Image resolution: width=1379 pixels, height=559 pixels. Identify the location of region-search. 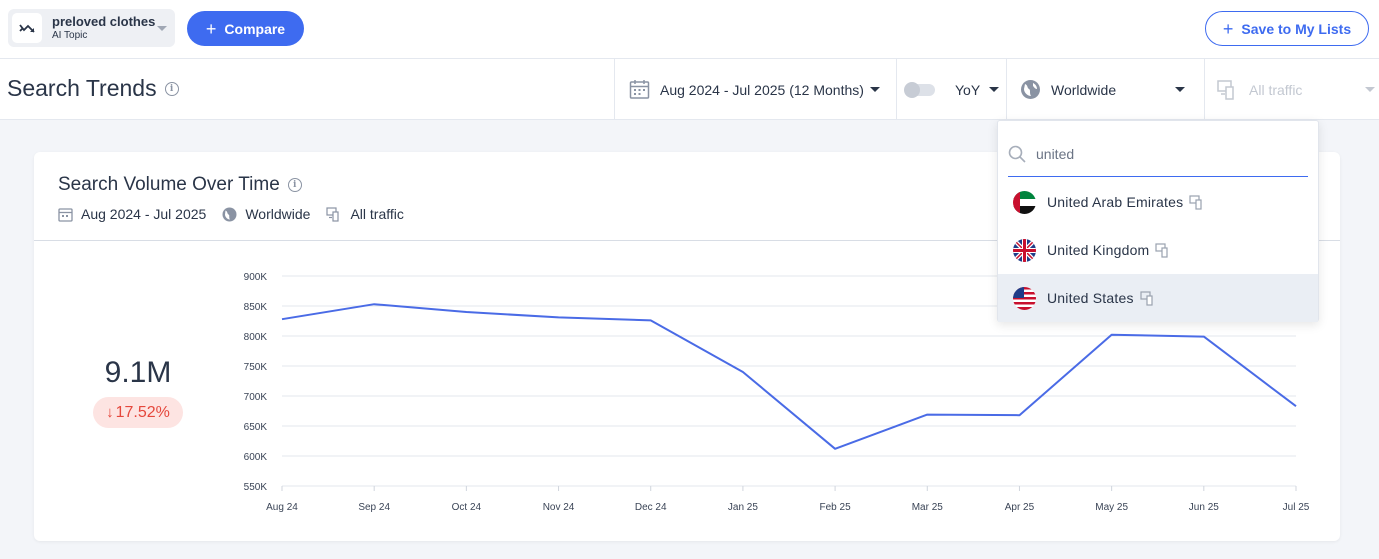
(1158, 154).